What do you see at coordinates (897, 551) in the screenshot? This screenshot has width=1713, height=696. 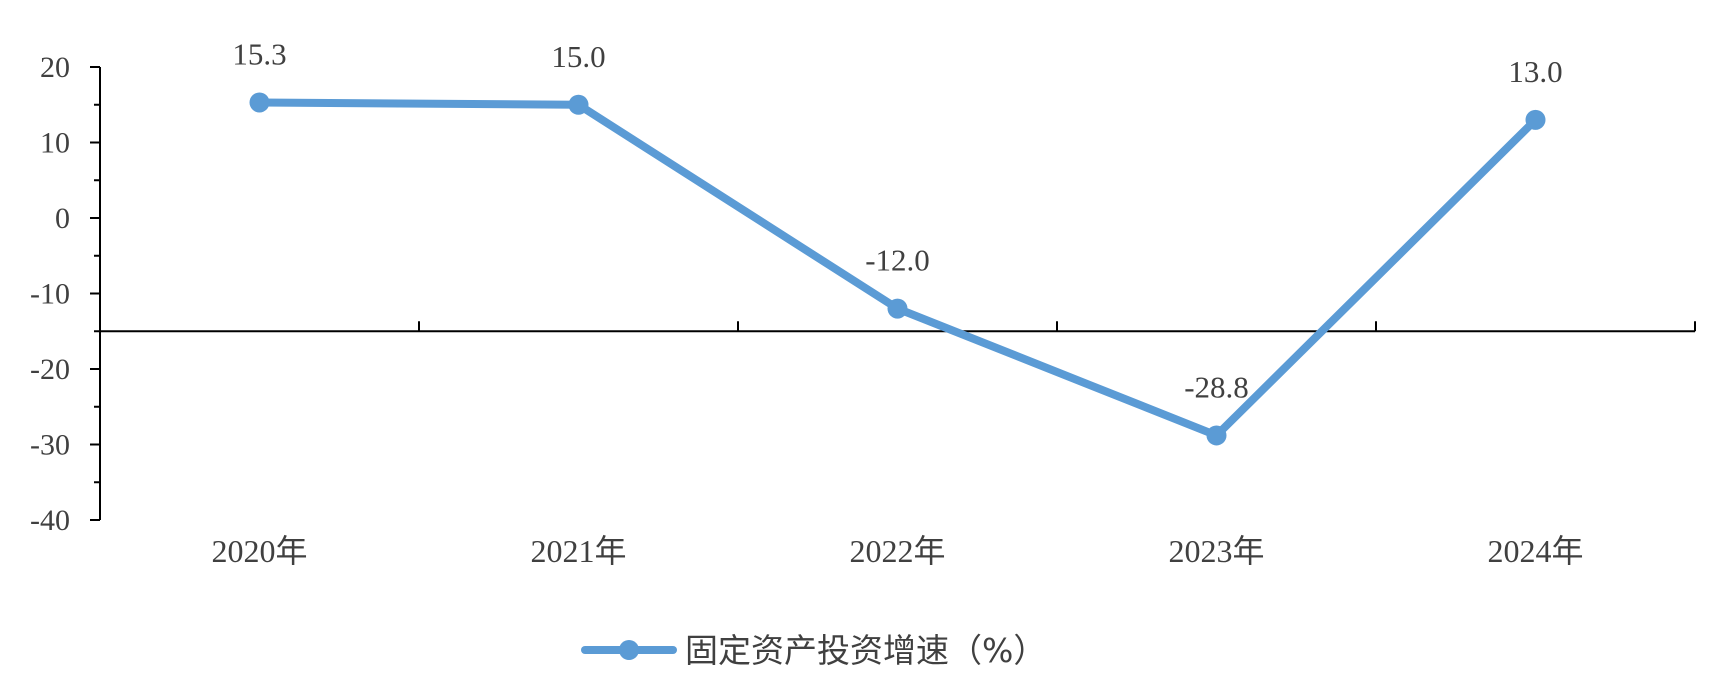 I see `x-category-label: 2022年` at bounding box center [897, 551].